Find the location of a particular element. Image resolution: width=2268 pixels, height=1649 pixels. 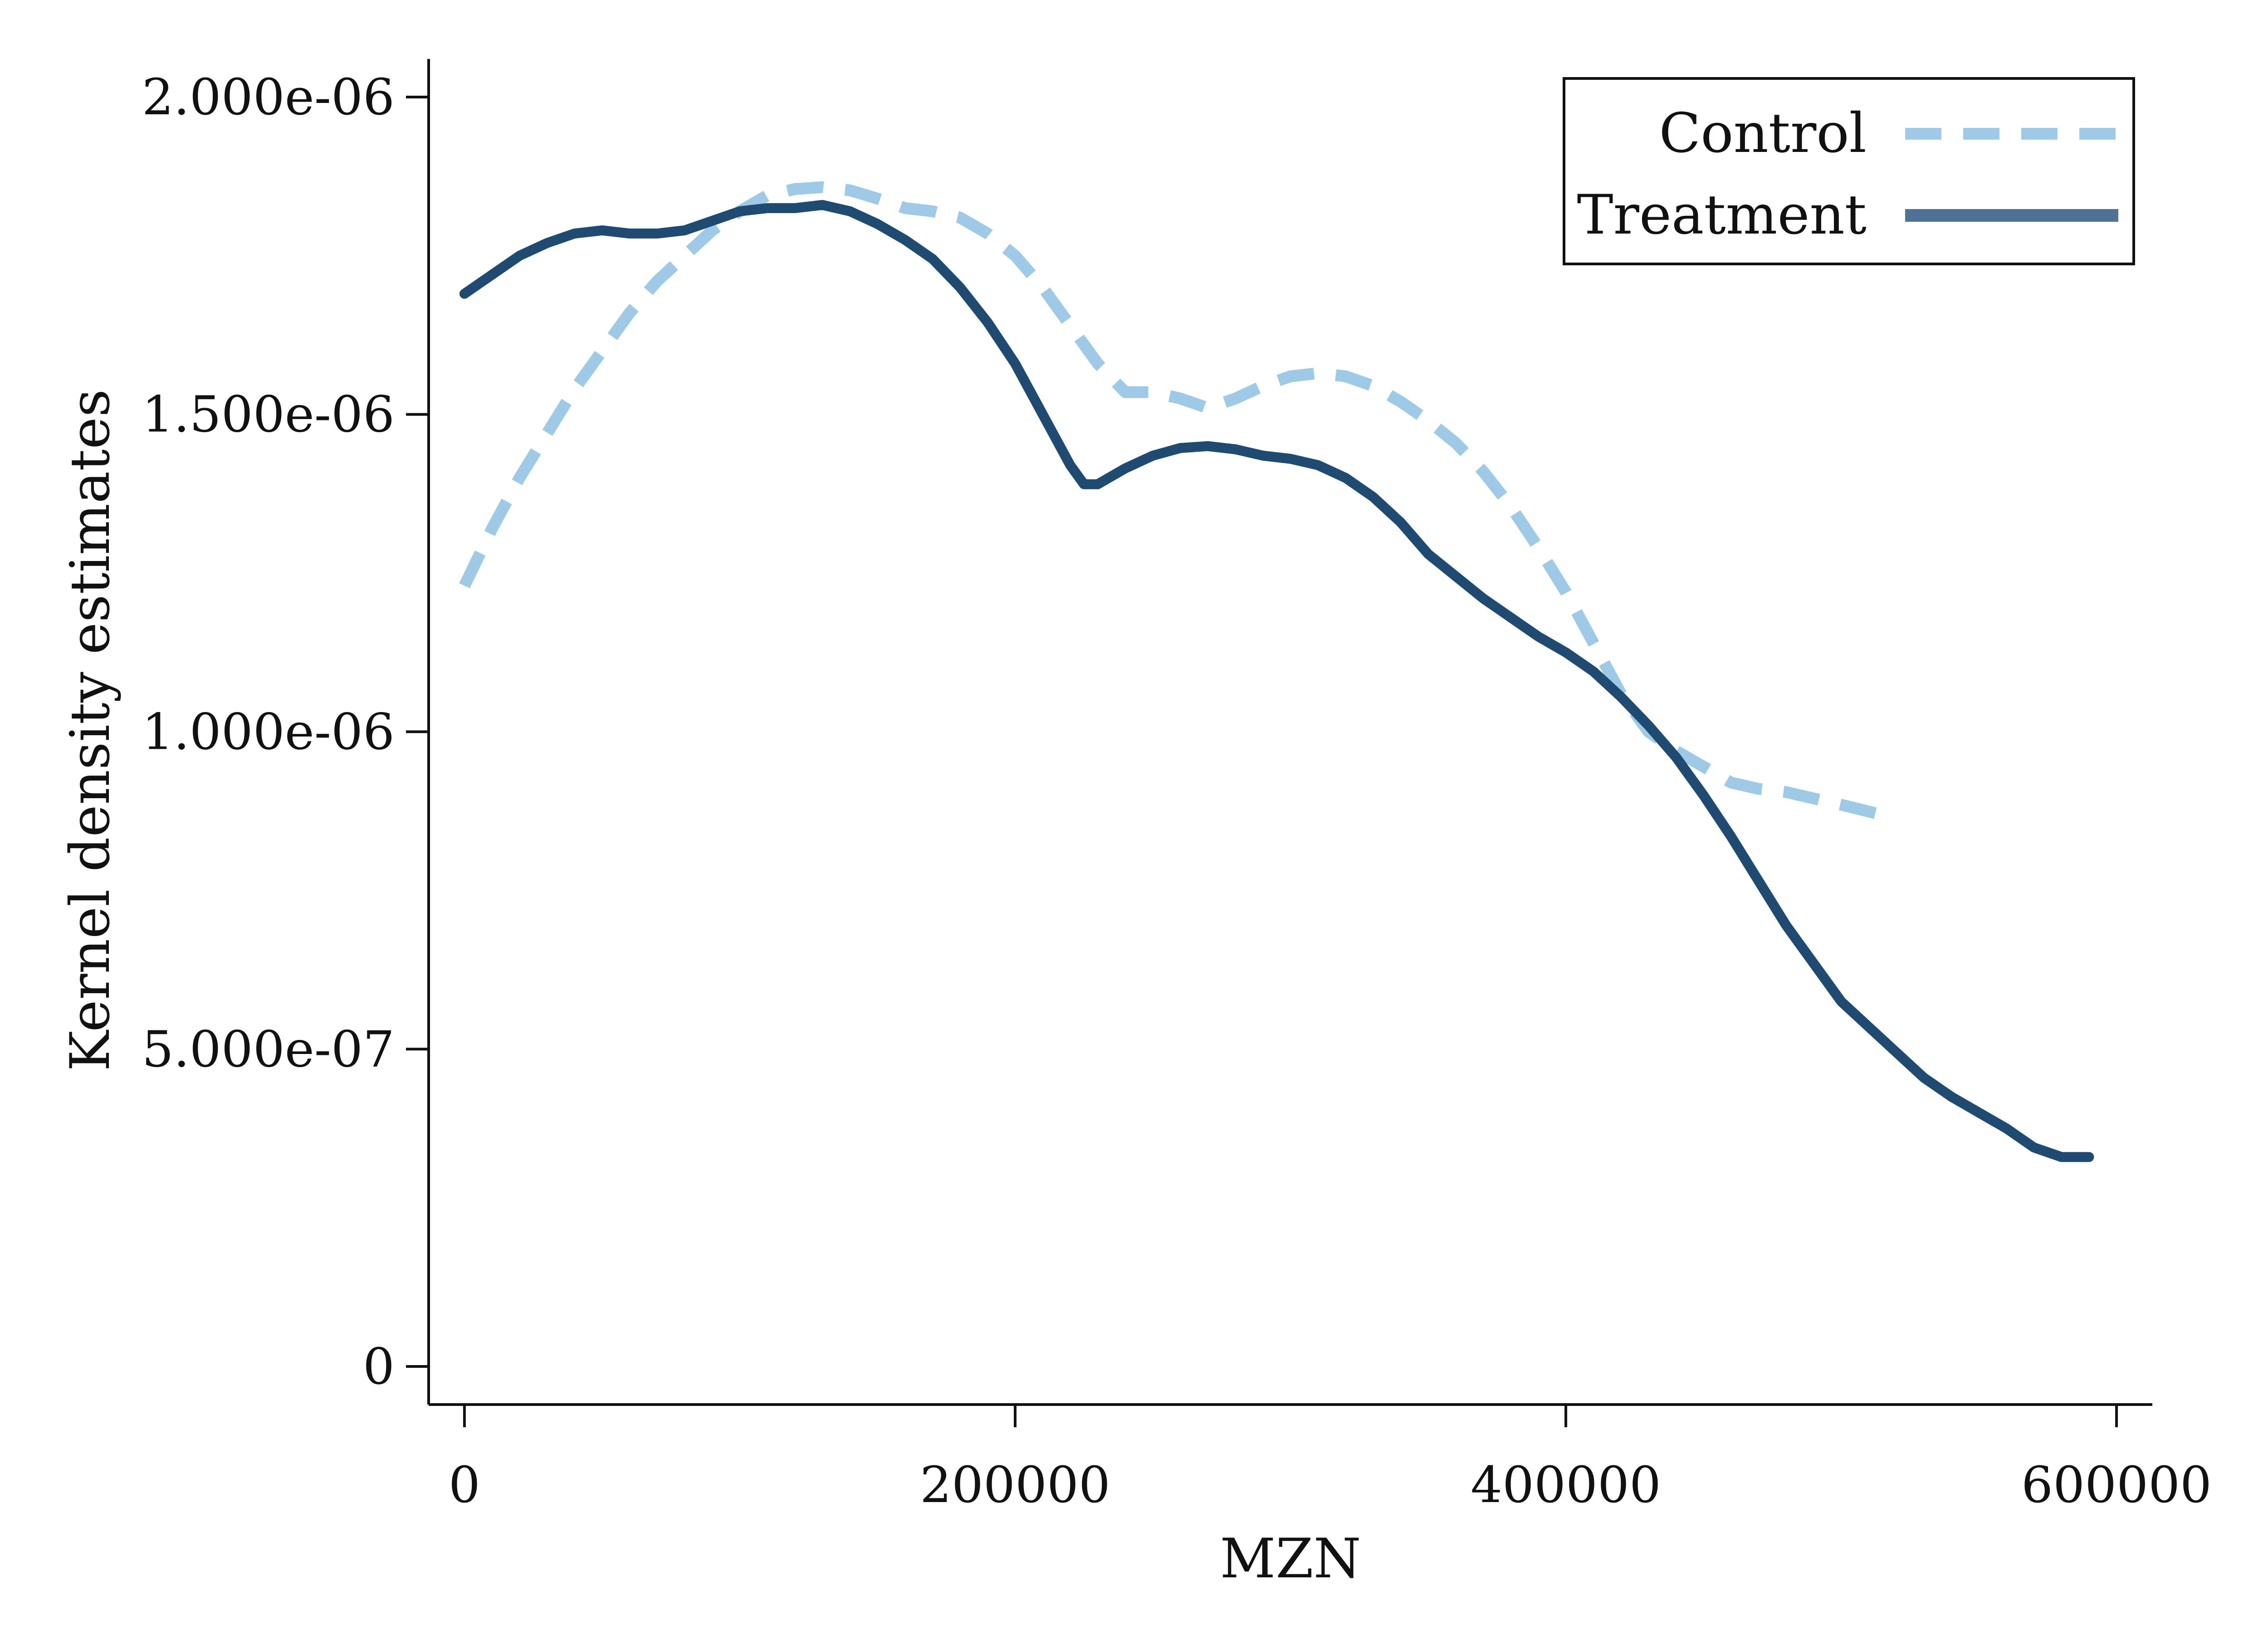

legend-box is located at coordinates (1849, 171).